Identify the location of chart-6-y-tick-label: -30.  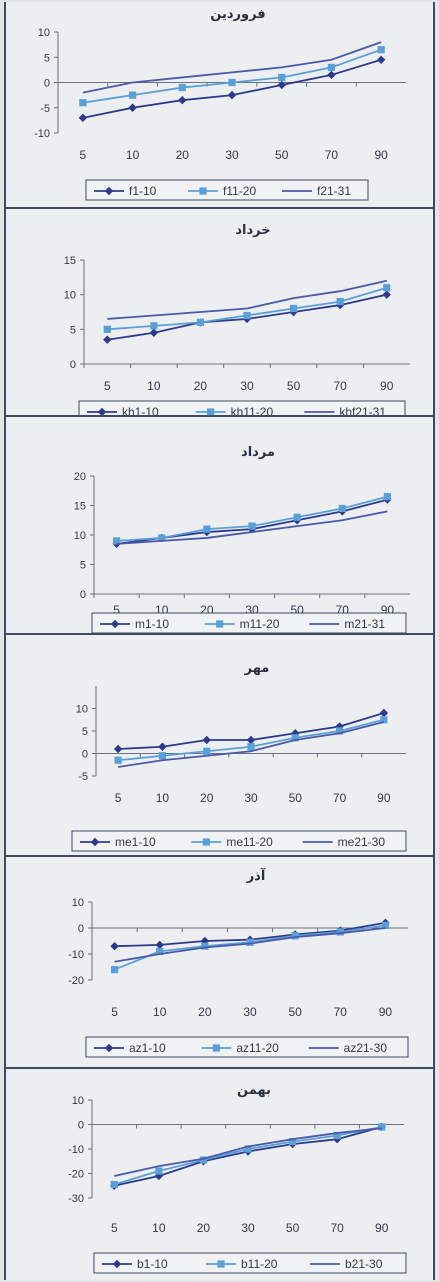
(76, 1199).